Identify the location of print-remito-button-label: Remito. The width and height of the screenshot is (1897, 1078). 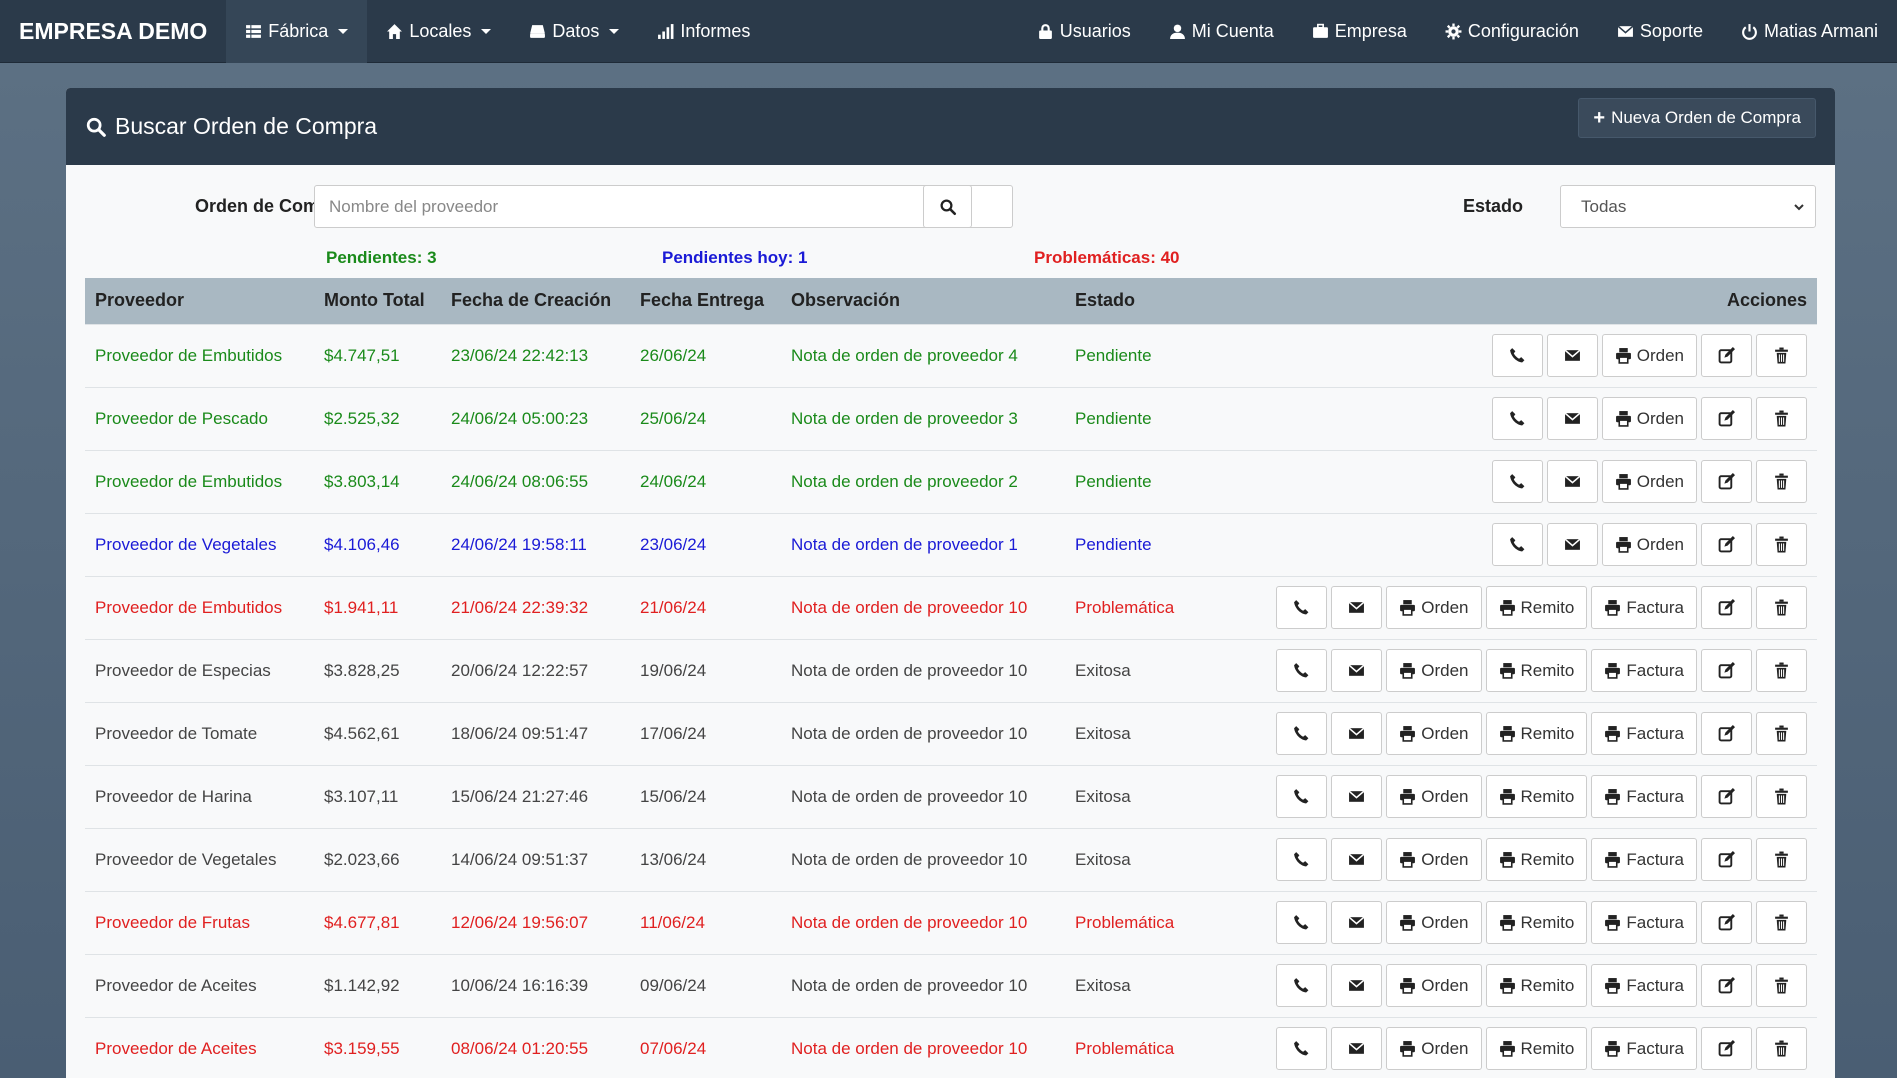
(1547, 796).